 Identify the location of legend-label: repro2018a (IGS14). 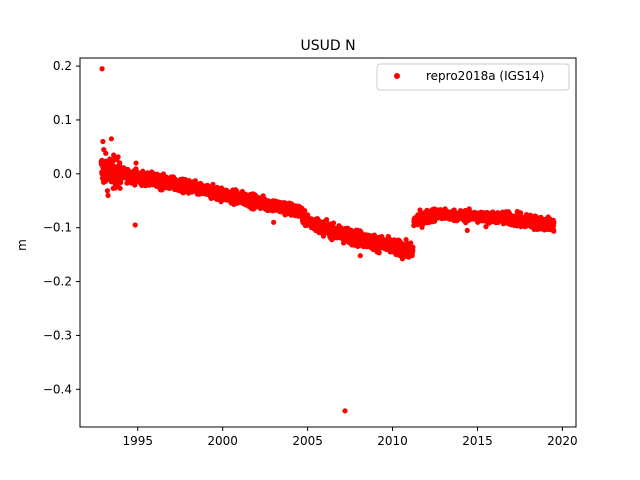
(485, 76).